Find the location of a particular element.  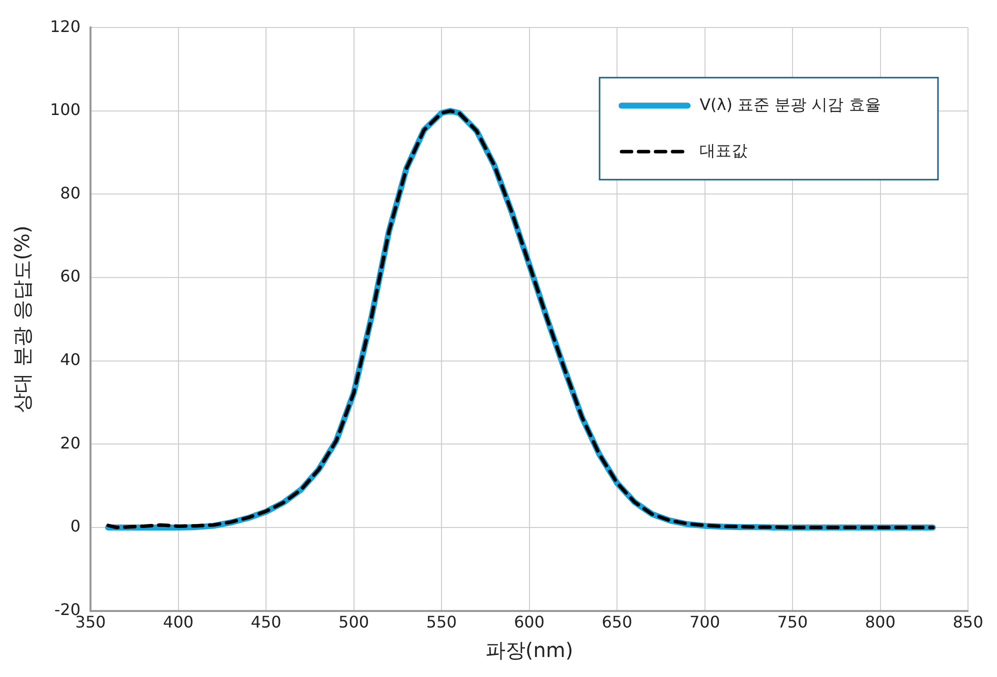

legend-label: V(λ) 표준 분광 시감 효율 is located at coordinates (790, 104).